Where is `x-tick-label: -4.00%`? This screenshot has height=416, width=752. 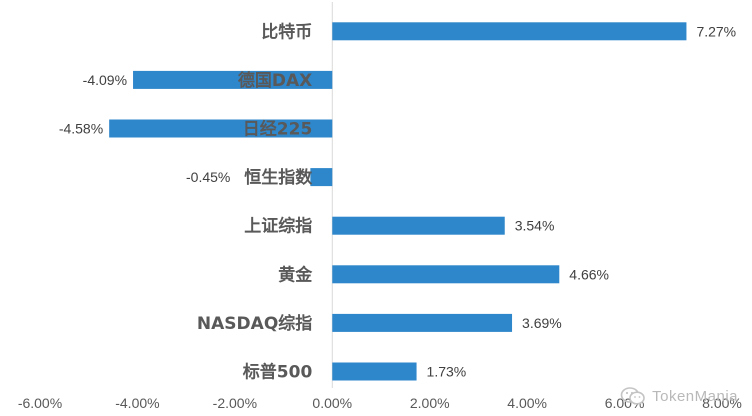
x-tick-label: -4.00% is located at coordinates (137, 403).